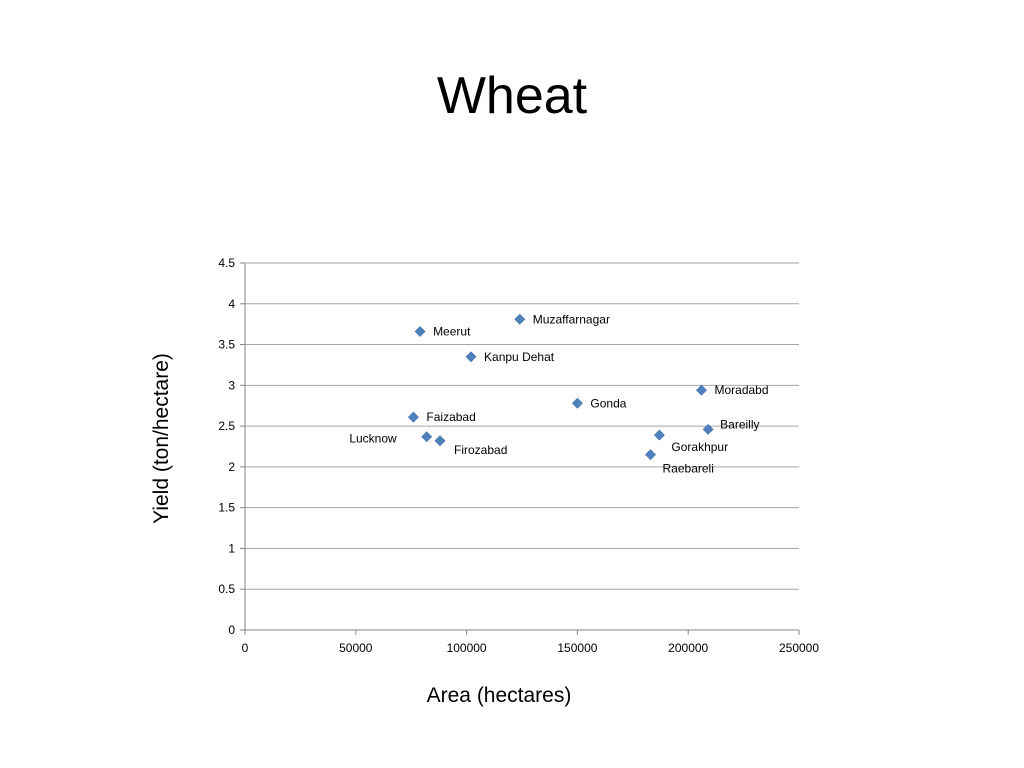 Image resolution: width=1024 pixels, height=768 pixels. Describe the element at coordinates (577, 648) in the screenshot. I see `x-tick-label: 150000` at that location.